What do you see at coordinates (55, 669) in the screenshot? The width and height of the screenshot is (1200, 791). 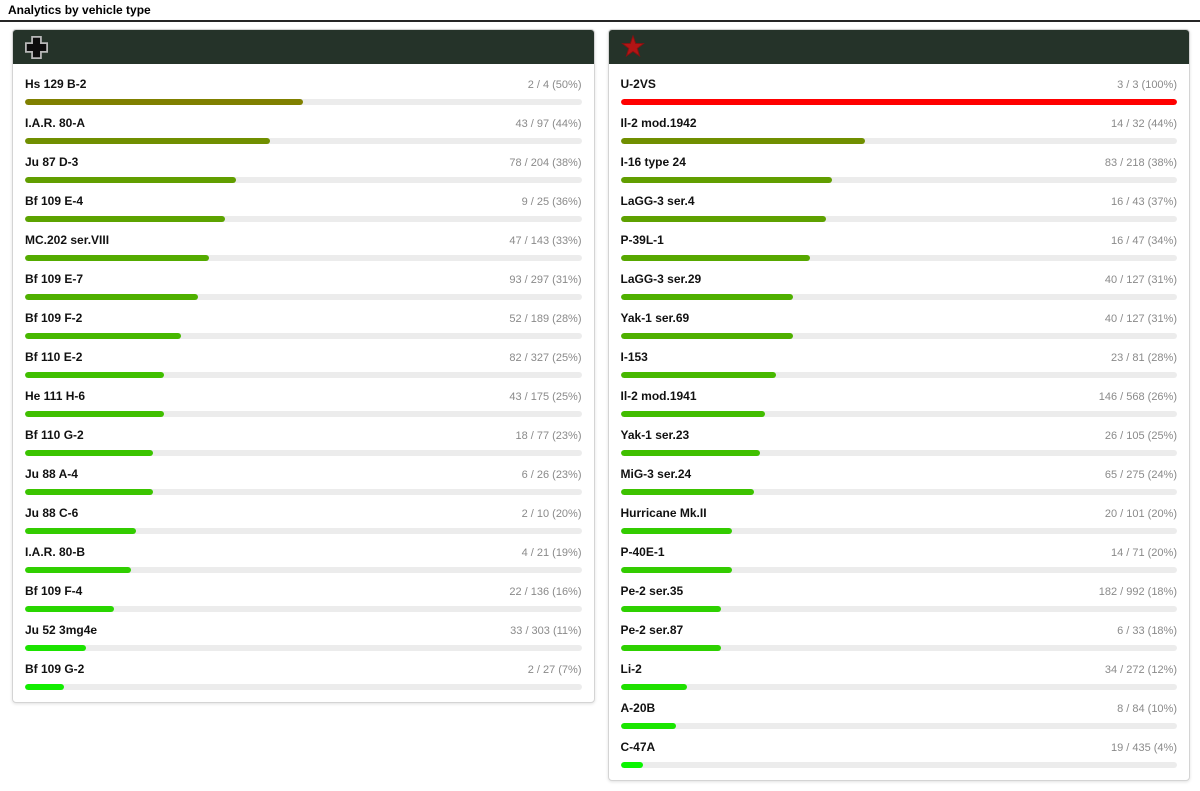 I see `vehicle-name: Bf 109 G-2` at bounding box center [55, 669].